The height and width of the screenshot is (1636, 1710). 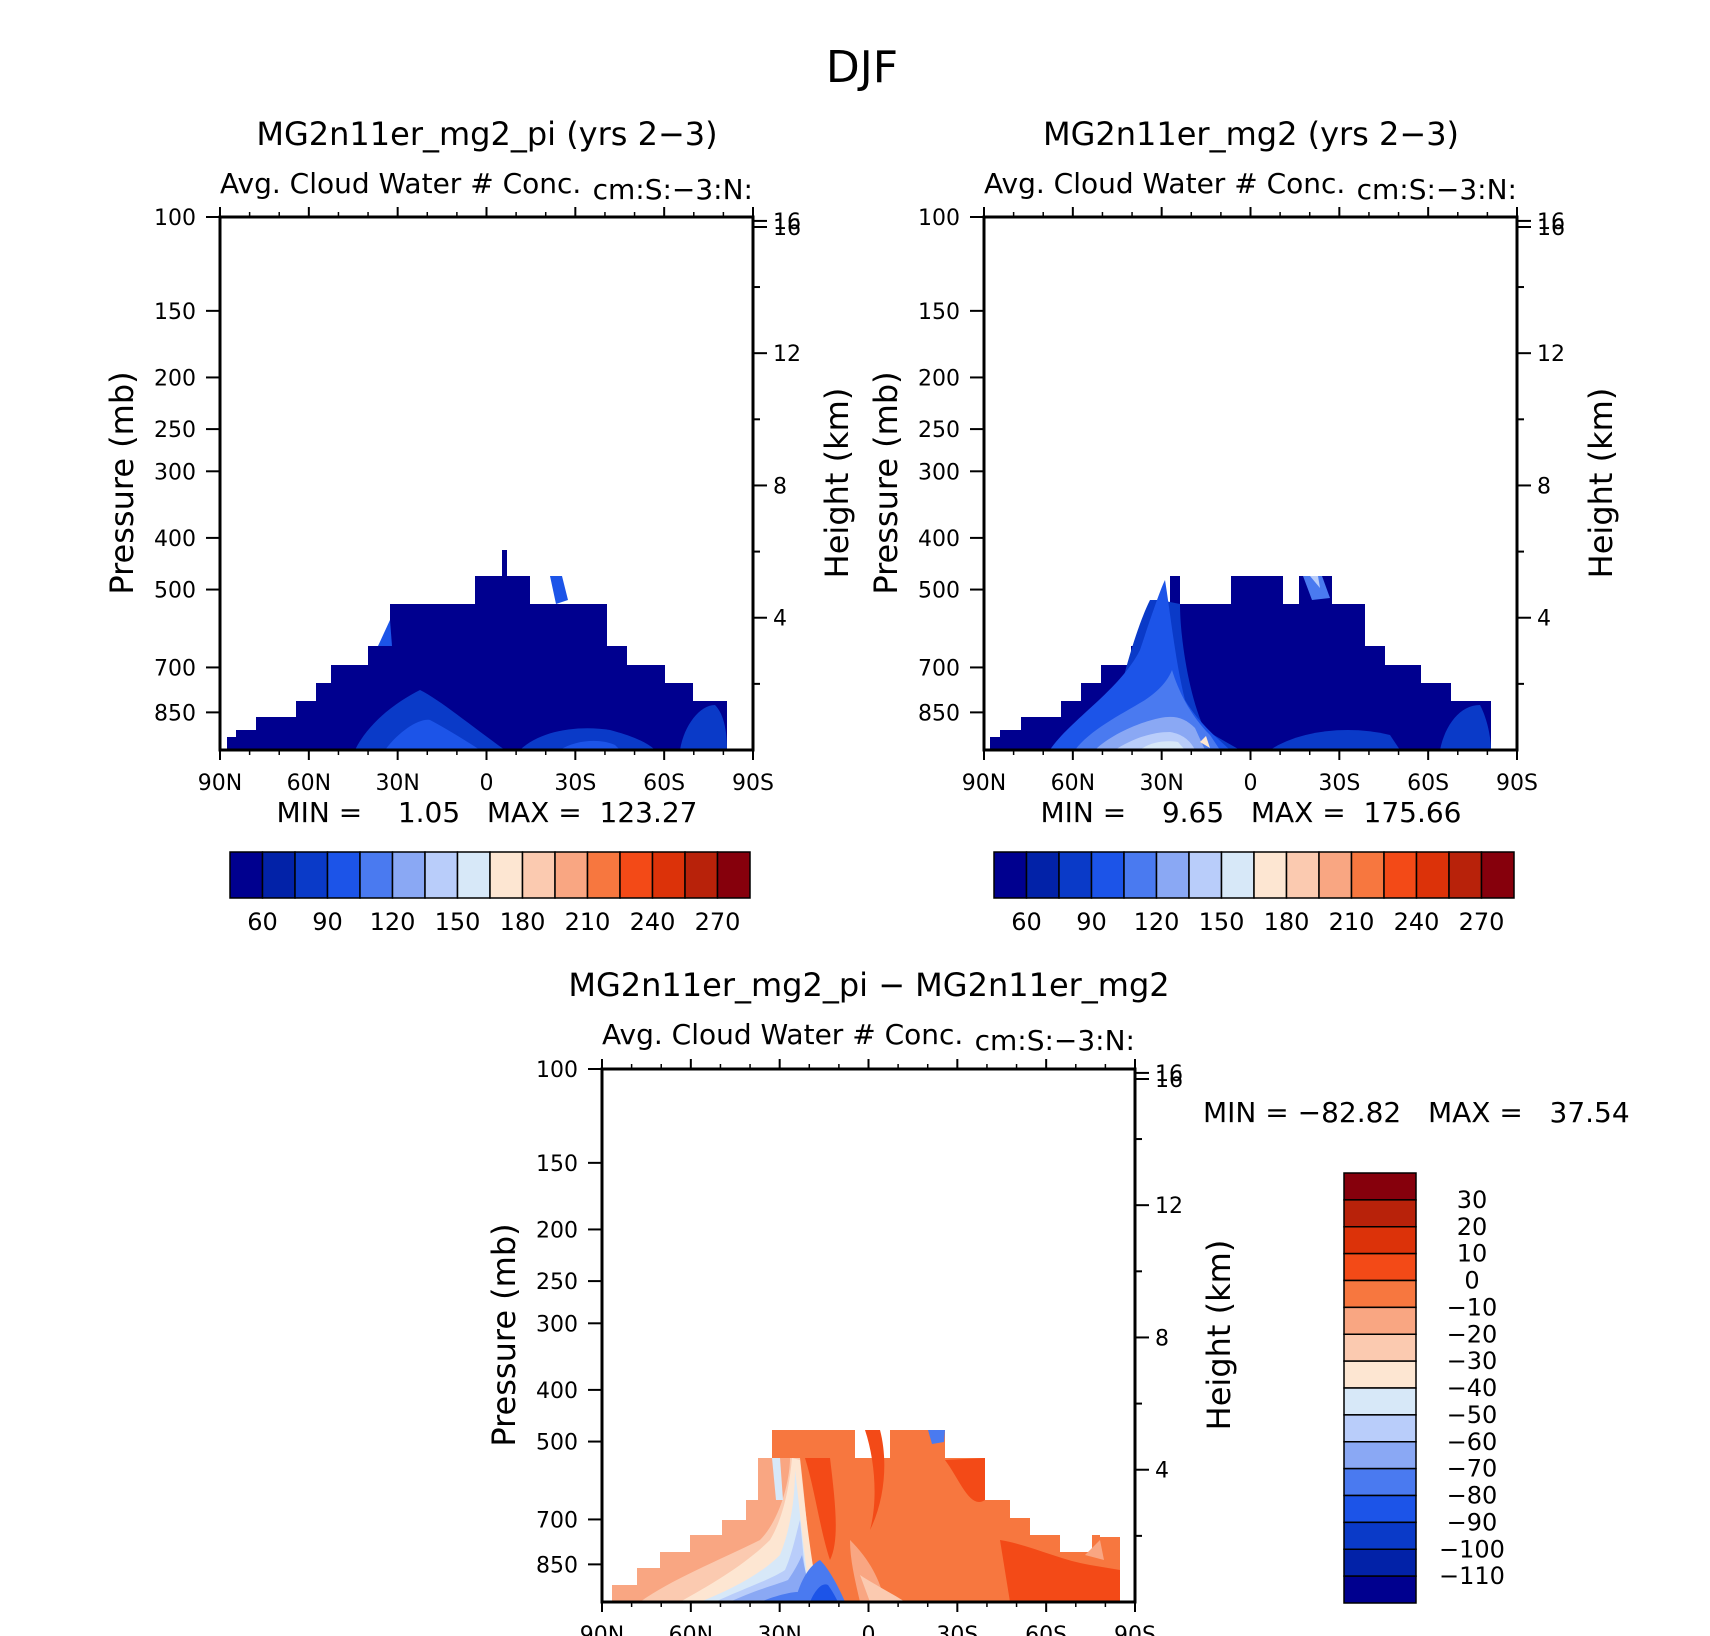 What do you see at coordinates (1472, 1307) in the screenshot?
I see `panel-difference-colorbar-label: −10` at bounding box center [1472, 1307].